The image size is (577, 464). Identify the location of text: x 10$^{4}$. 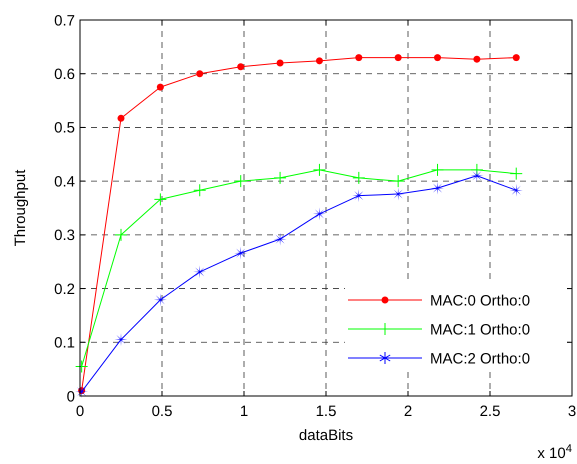
(554, 452).